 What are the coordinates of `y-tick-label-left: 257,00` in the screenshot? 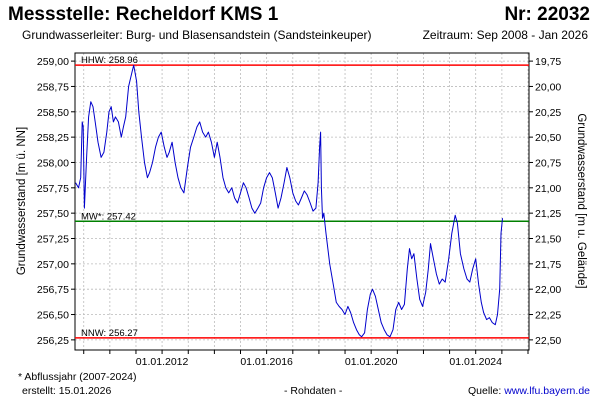 It's located at (53, 265).